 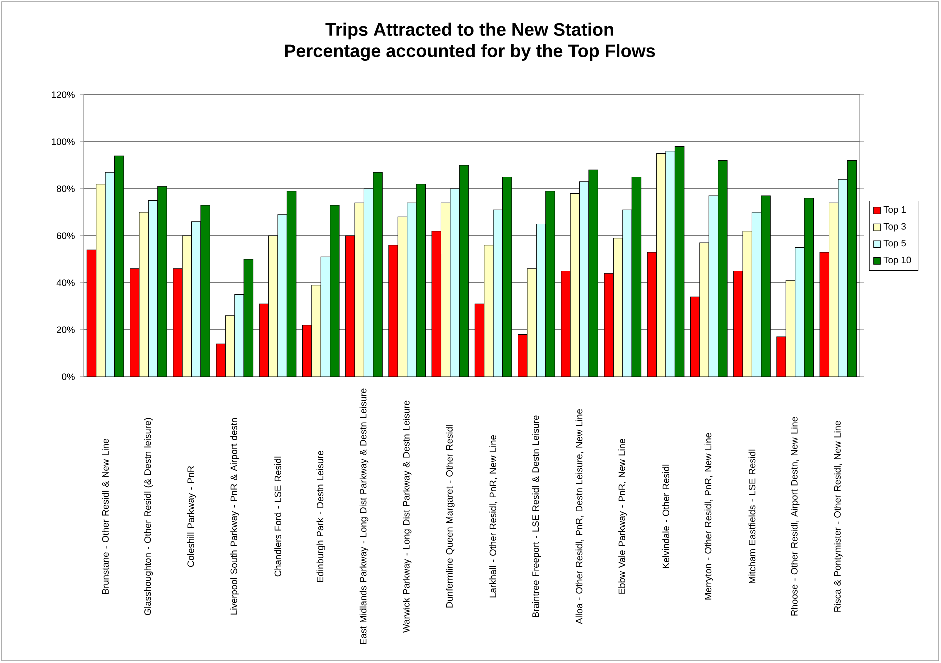 What do you see at coordinates (407, 516) in the screenshot?
I see `x-tick-label: Warwick Parkway - Long Dist Parkway & Destn Leisure` at bounding box center [407, 516].